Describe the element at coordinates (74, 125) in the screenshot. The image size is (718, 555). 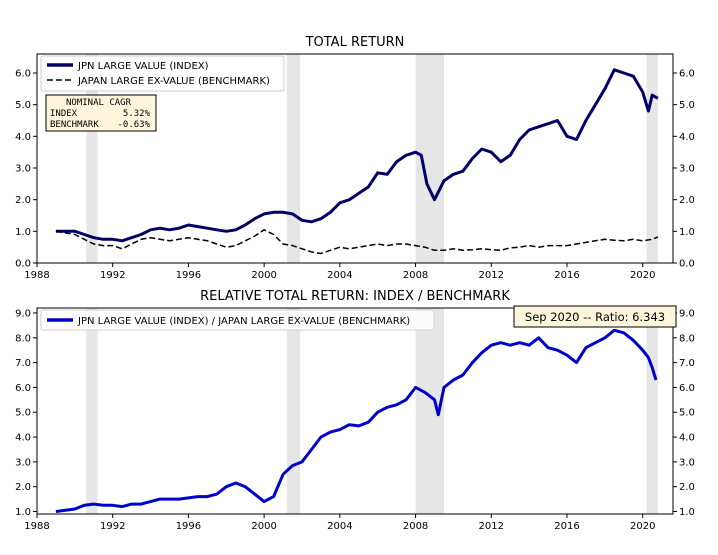
I see `cagr-label-benchmark: BENCHMARK` at that location.